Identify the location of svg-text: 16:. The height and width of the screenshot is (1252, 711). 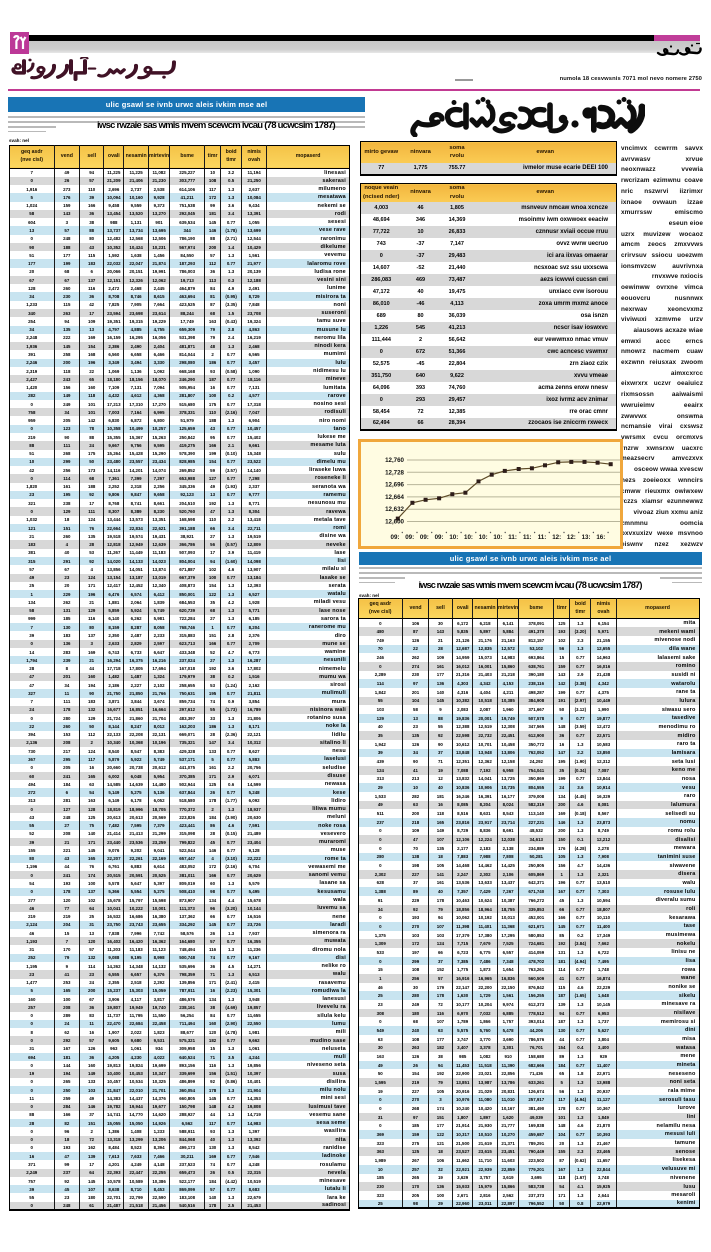
(600, 537).